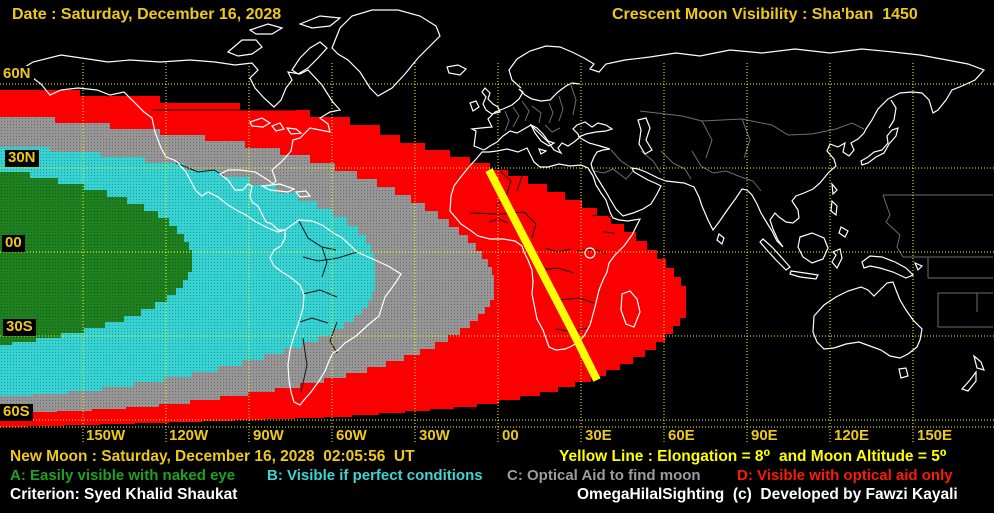 The height and width of the screenshot is (513, 994). What do you see at coordinates (765, 14) in the screenshot?
I see `page-title: Crescent Moon Visibility : Sha'ban 1450` at bounding box center [765, 14].